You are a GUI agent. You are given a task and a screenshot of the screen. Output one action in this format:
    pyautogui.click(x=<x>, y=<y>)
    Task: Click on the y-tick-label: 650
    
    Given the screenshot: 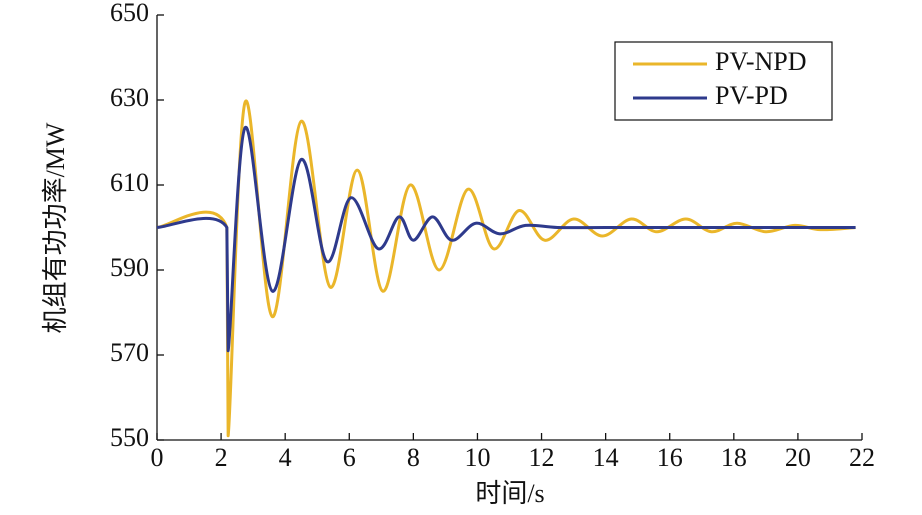 What is the action you would take?
    pyautogui.click(x=129, y=13)
    